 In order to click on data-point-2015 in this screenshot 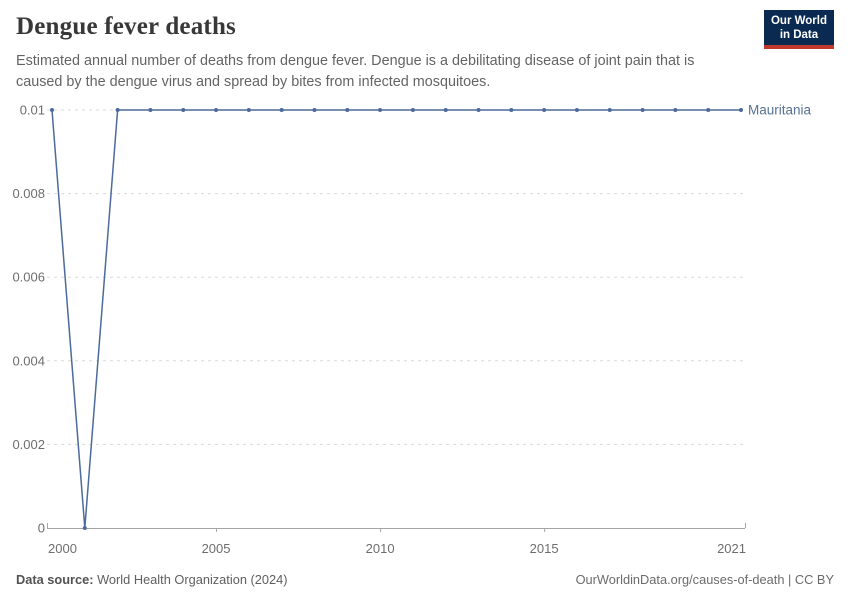, I will do `click(544, 110)`.